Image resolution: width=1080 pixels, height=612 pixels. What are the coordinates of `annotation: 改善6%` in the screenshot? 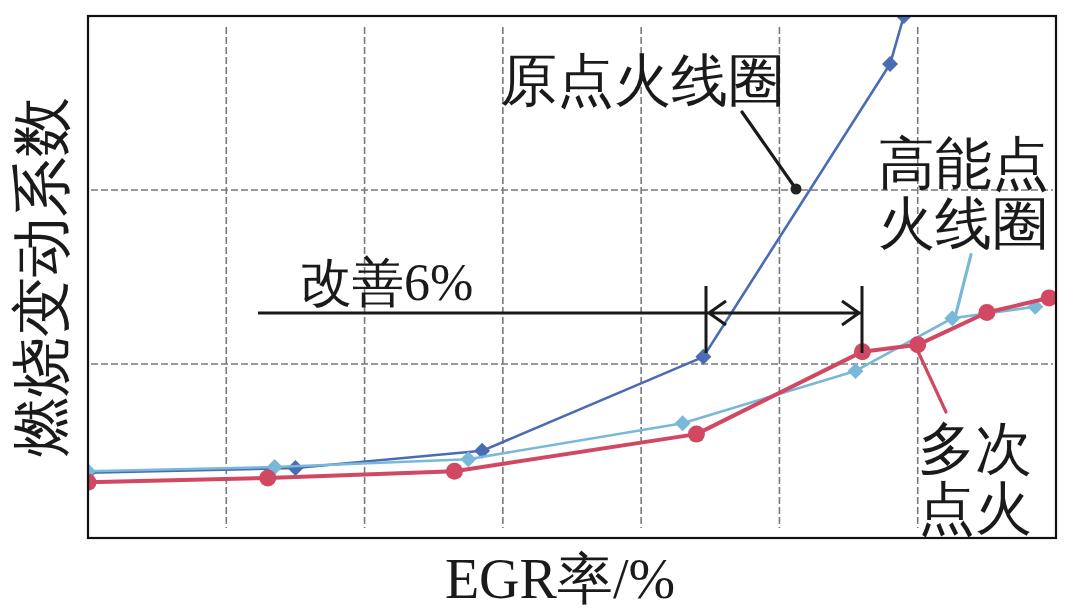 It's located at (387, 282).